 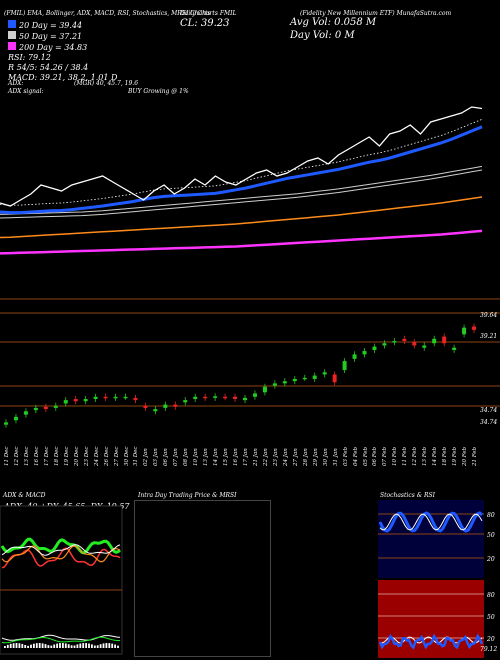 What do you see at coordinates (12, 24) in the screenshot?
I see `ema20-swatch` at bounding box center [12, 24].